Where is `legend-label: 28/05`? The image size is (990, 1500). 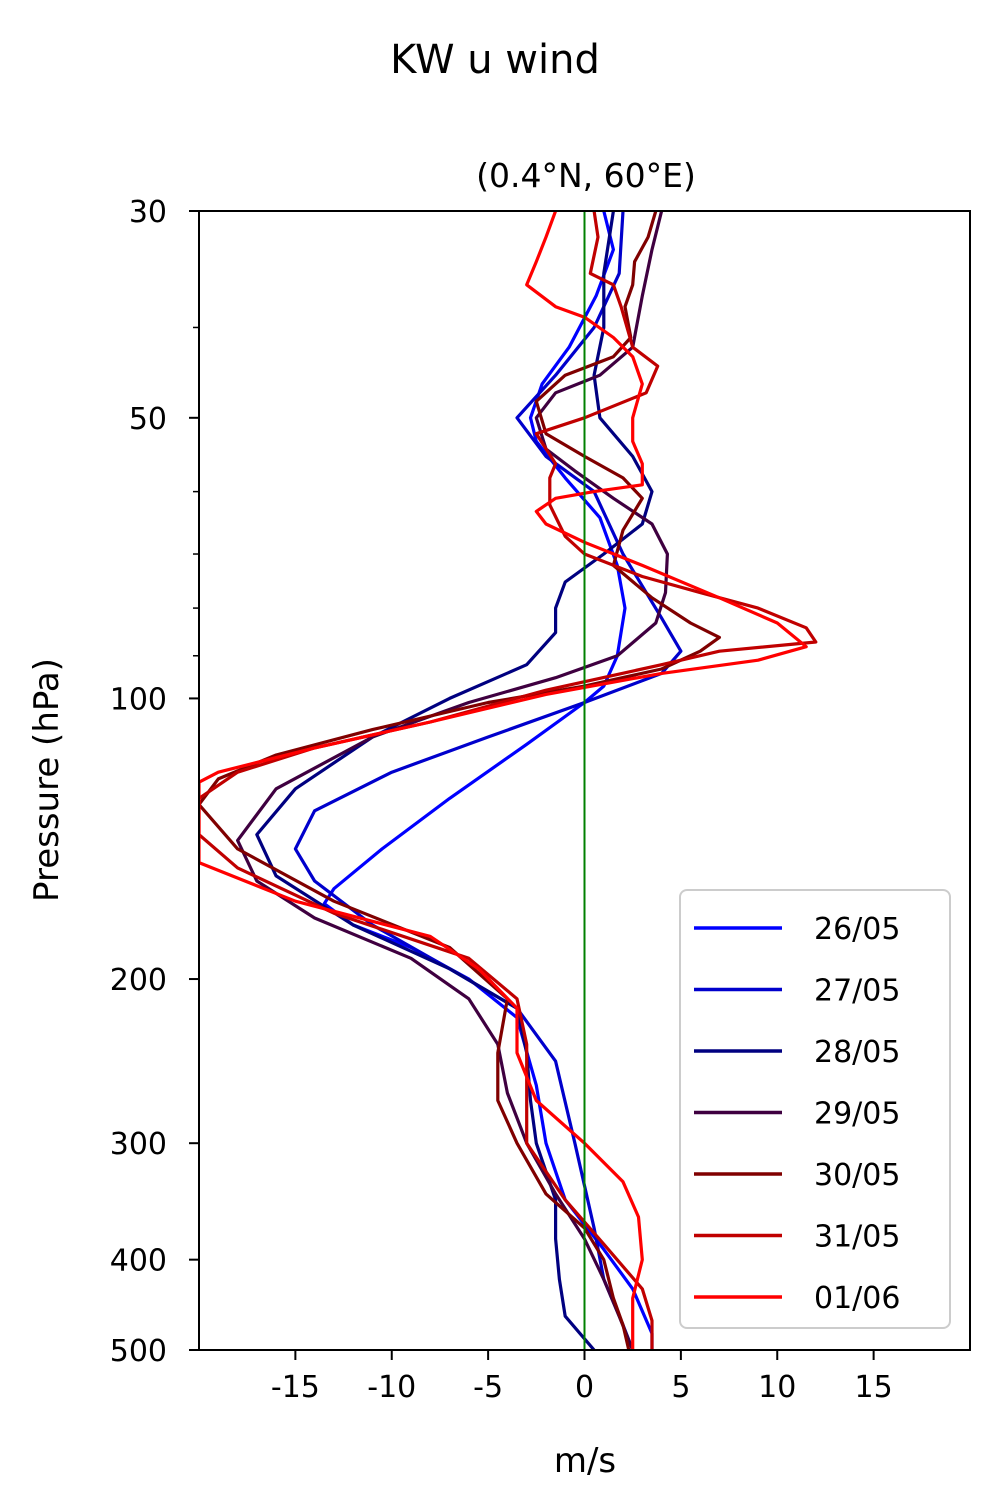 legend-label: 28/05 is located at coordinates (857, 1052).